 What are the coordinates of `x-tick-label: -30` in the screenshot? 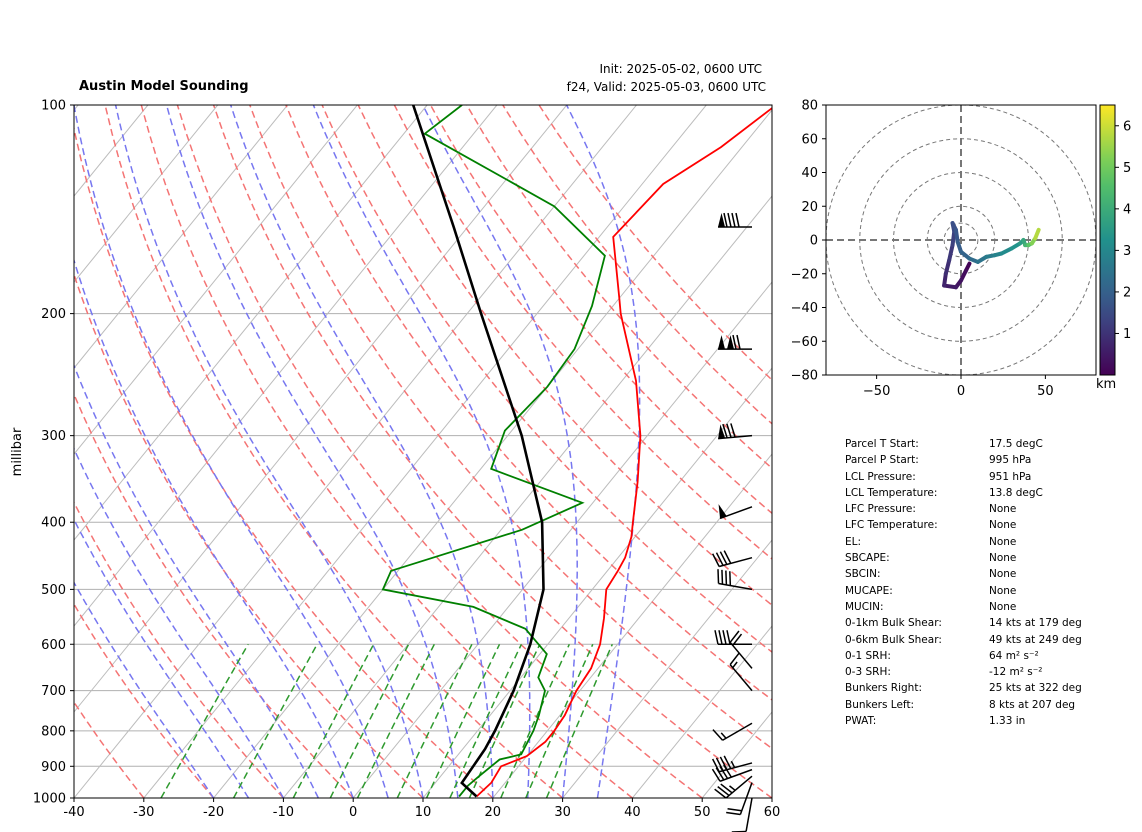 It's located at (143, 812).